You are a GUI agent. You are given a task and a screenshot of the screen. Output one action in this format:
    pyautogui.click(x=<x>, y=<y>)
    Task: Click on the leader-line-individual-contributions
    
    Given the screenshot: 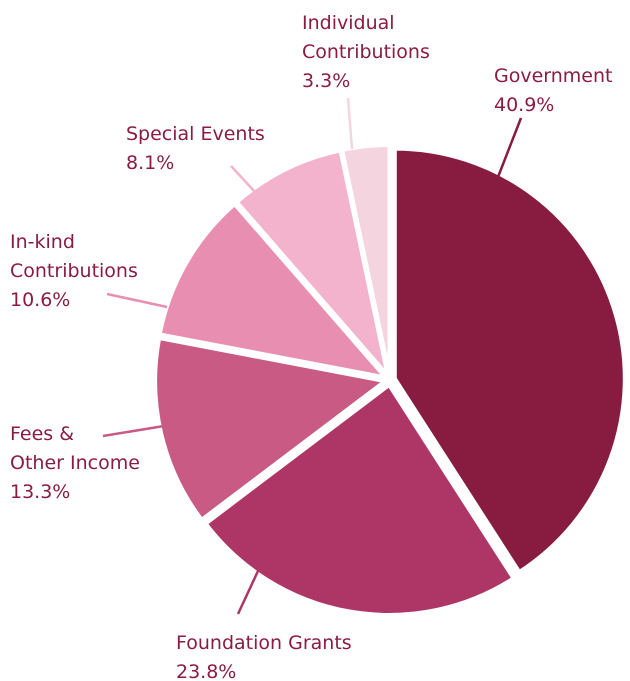 What is the action you would take?
    pyautogui.click(x=350, y=123)
    